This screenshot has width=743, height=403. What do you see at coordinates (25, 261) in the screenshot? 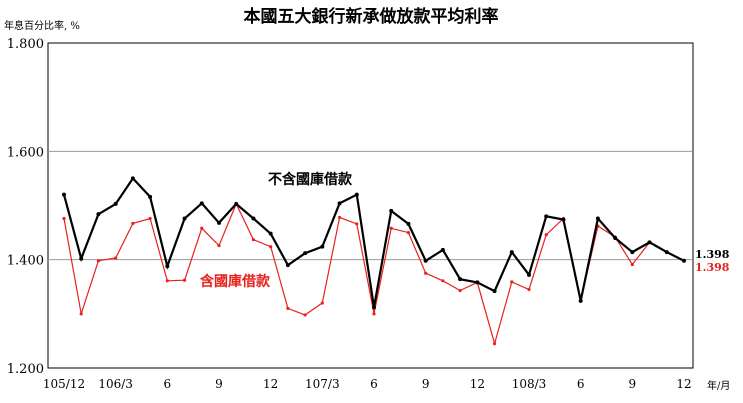
I see `y-tick-label: 1.400` at bounding box center [25, 261].